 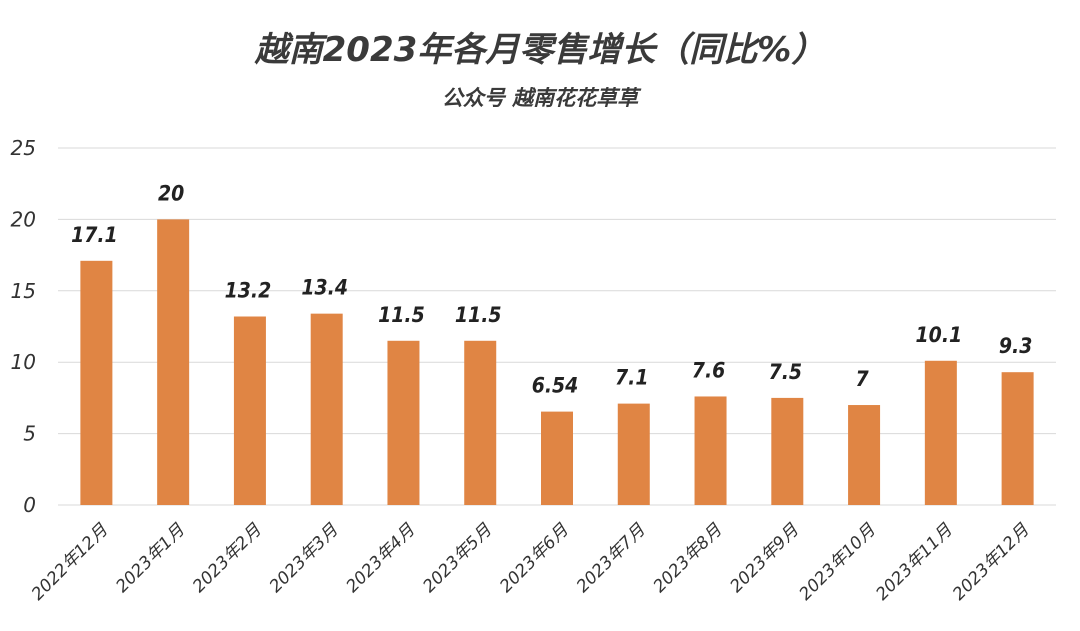 I want to click on x-tick-label: 2023年9月, so click(x=764, y=558).